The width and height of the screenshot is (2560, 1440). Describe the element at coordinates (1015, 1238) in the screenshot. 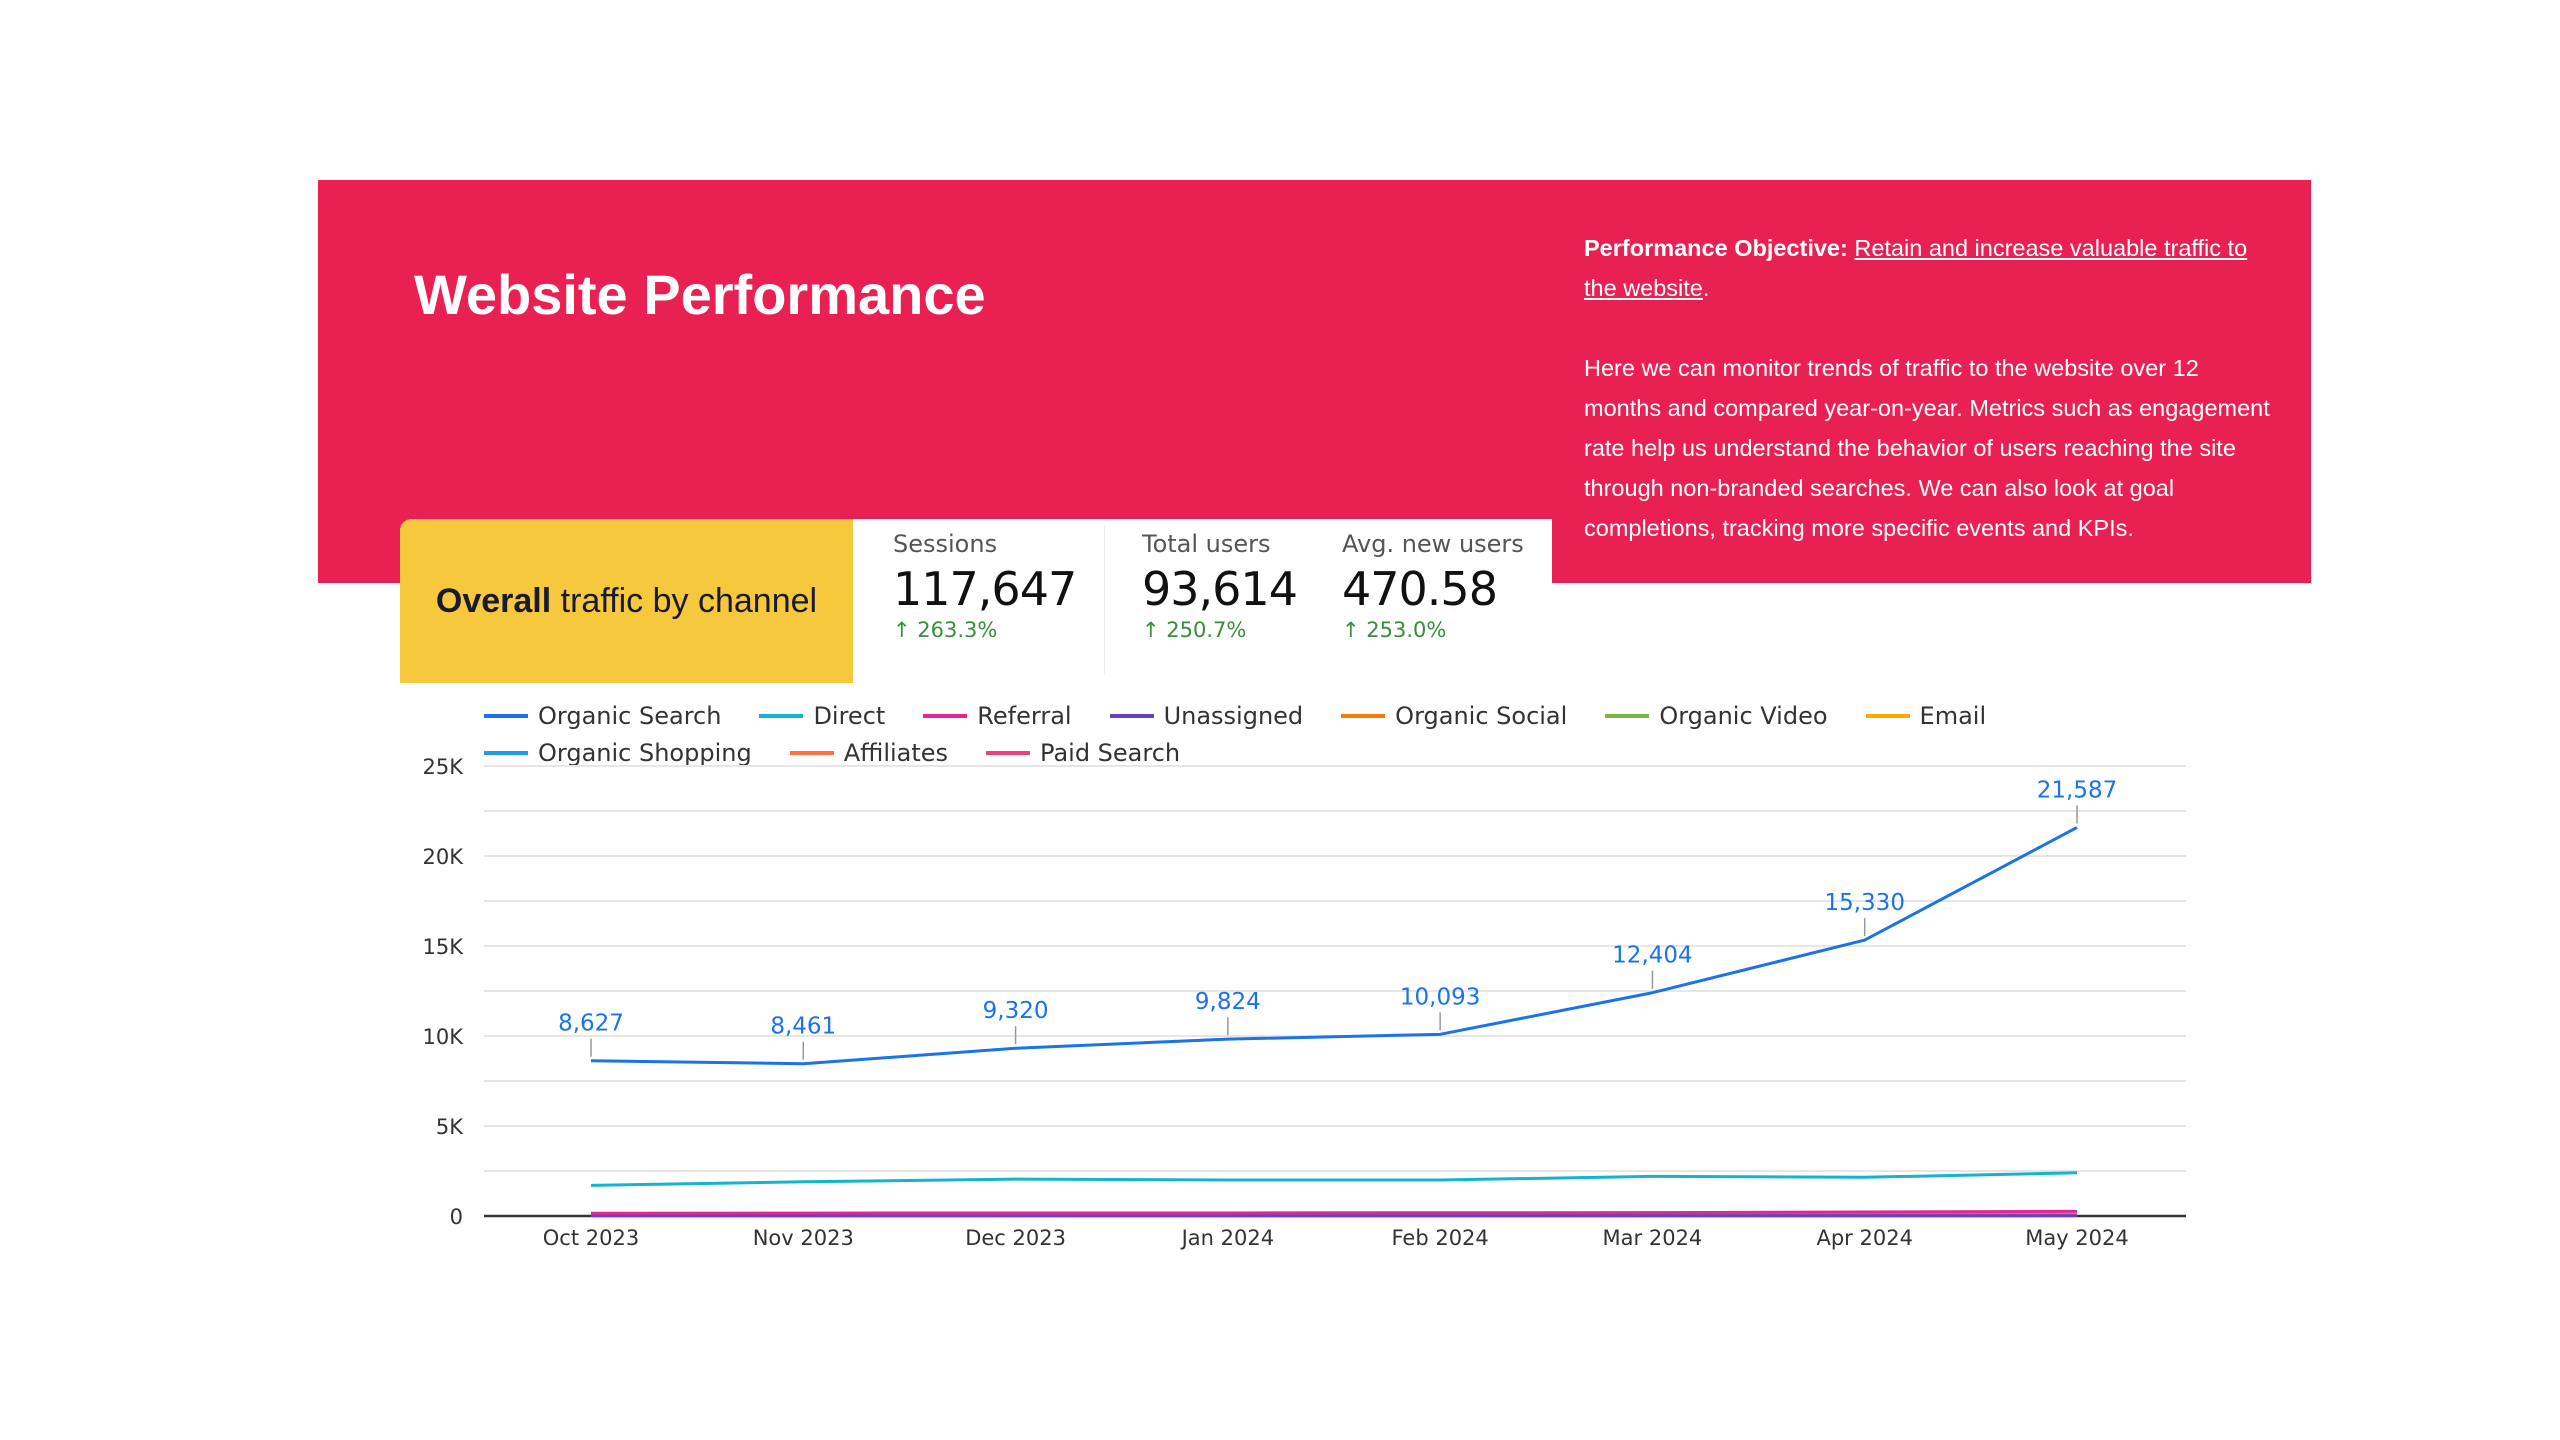

I see `x-tick-label: Dec 2023` at that location.